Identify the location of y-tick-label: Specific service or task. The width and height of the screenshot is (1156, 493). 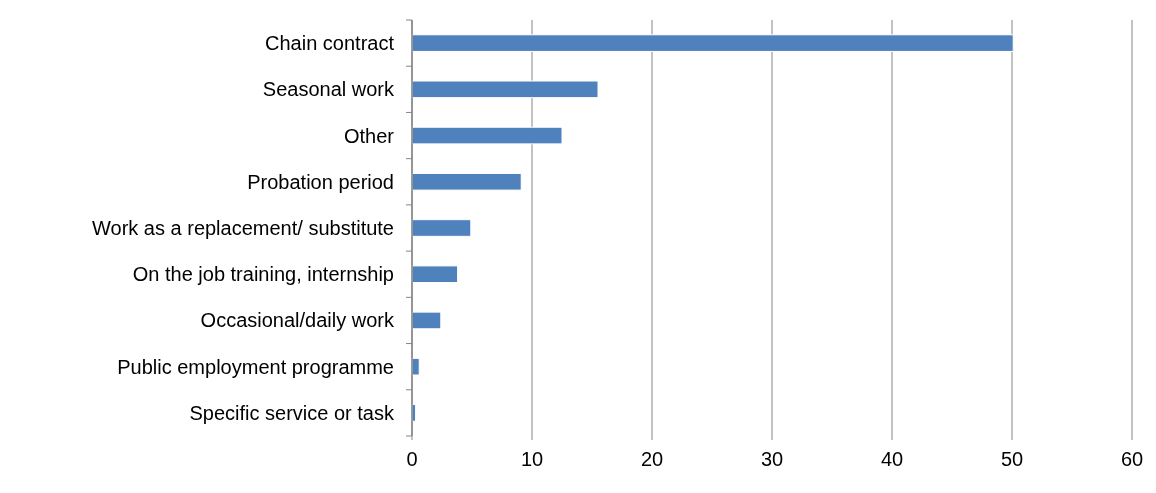
(292, 412).